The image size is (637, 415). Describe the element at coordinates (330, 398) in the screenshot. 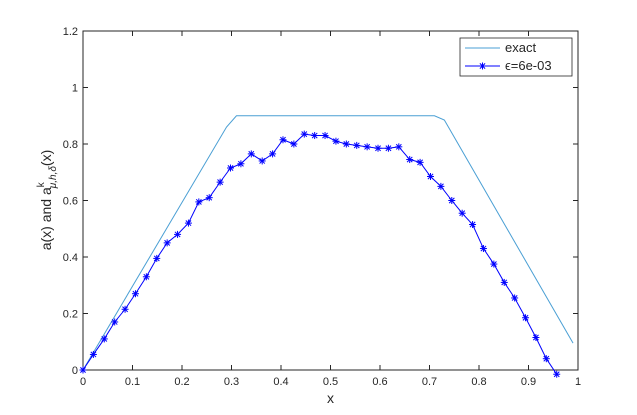

I see `x-axis-label: x` at that location.